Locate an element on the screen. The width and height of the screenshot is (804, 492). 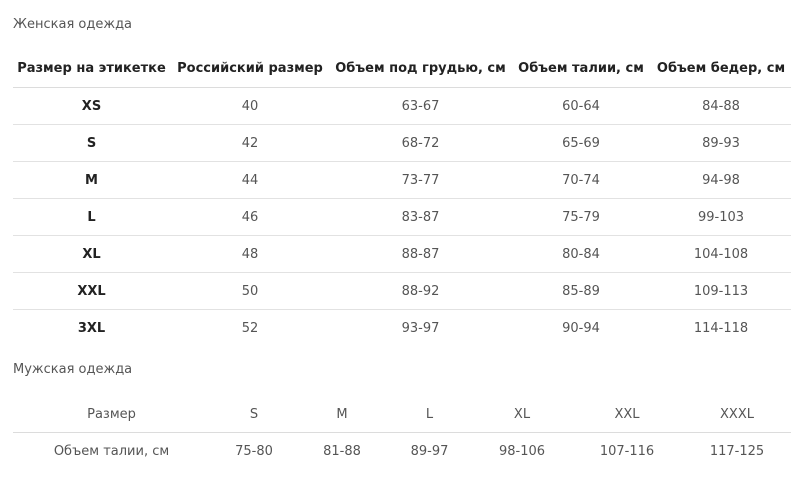
table-cell: 40 is located at coordinates (250, 106).